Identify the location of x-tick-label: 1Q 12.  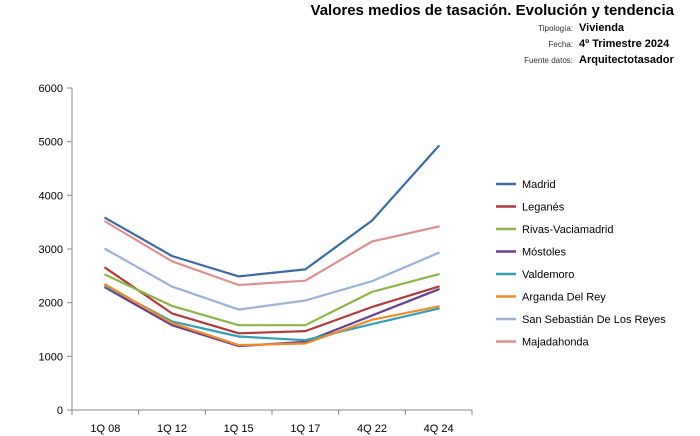
(172, 429).